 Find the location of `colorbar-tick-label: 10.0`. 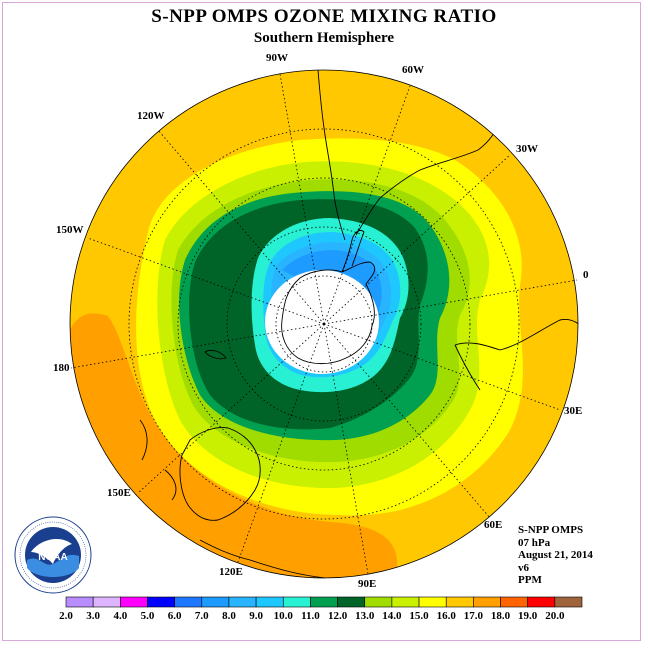

colorbar-tick-label: 10.0 is located at coordinates (284, 616).